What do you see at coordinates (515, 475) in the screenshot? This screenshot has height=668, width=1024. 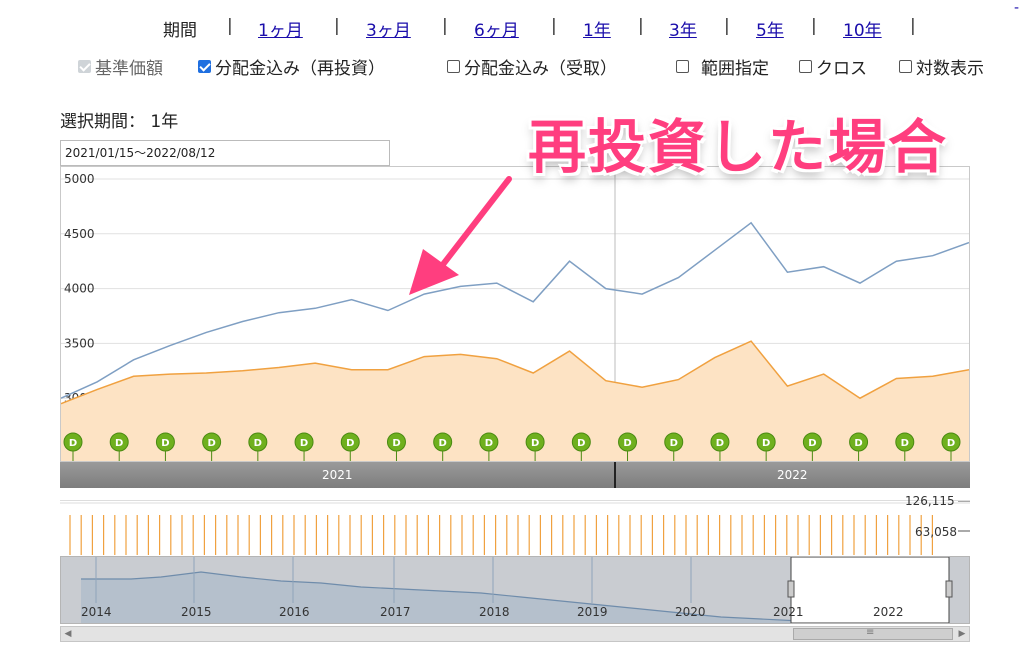 I see `year-band: 2021 2022` at bounding box center [515, 475].